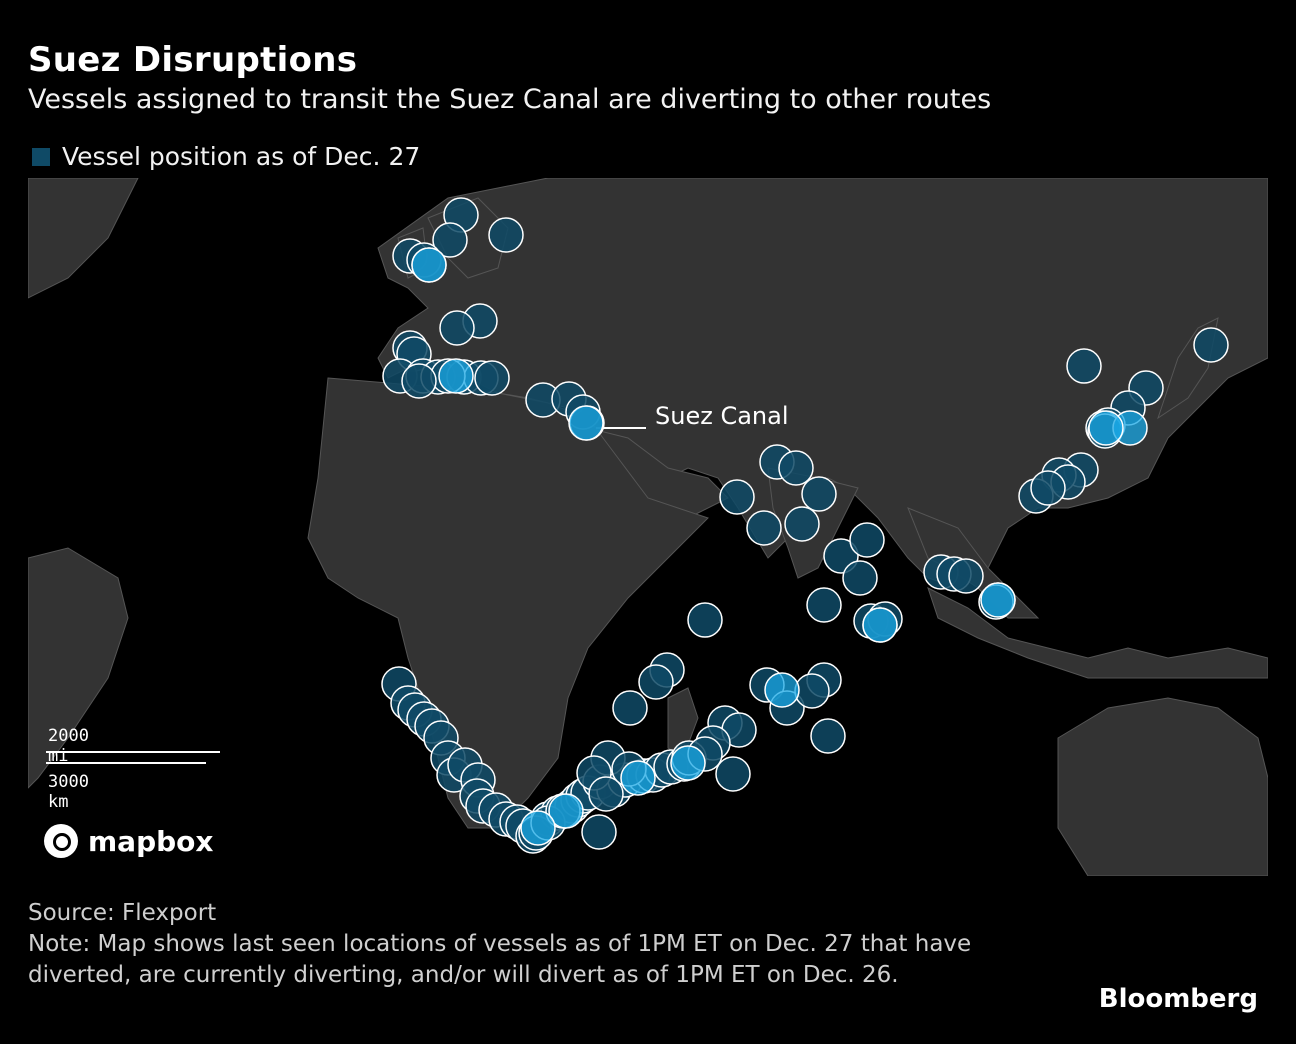 This screenshot has width=1296, height=1044. What do you see at coordinates (68, 746) in the screenshot?
I see `scale-miles: 2000 mi` at bounding box center [68, 746].